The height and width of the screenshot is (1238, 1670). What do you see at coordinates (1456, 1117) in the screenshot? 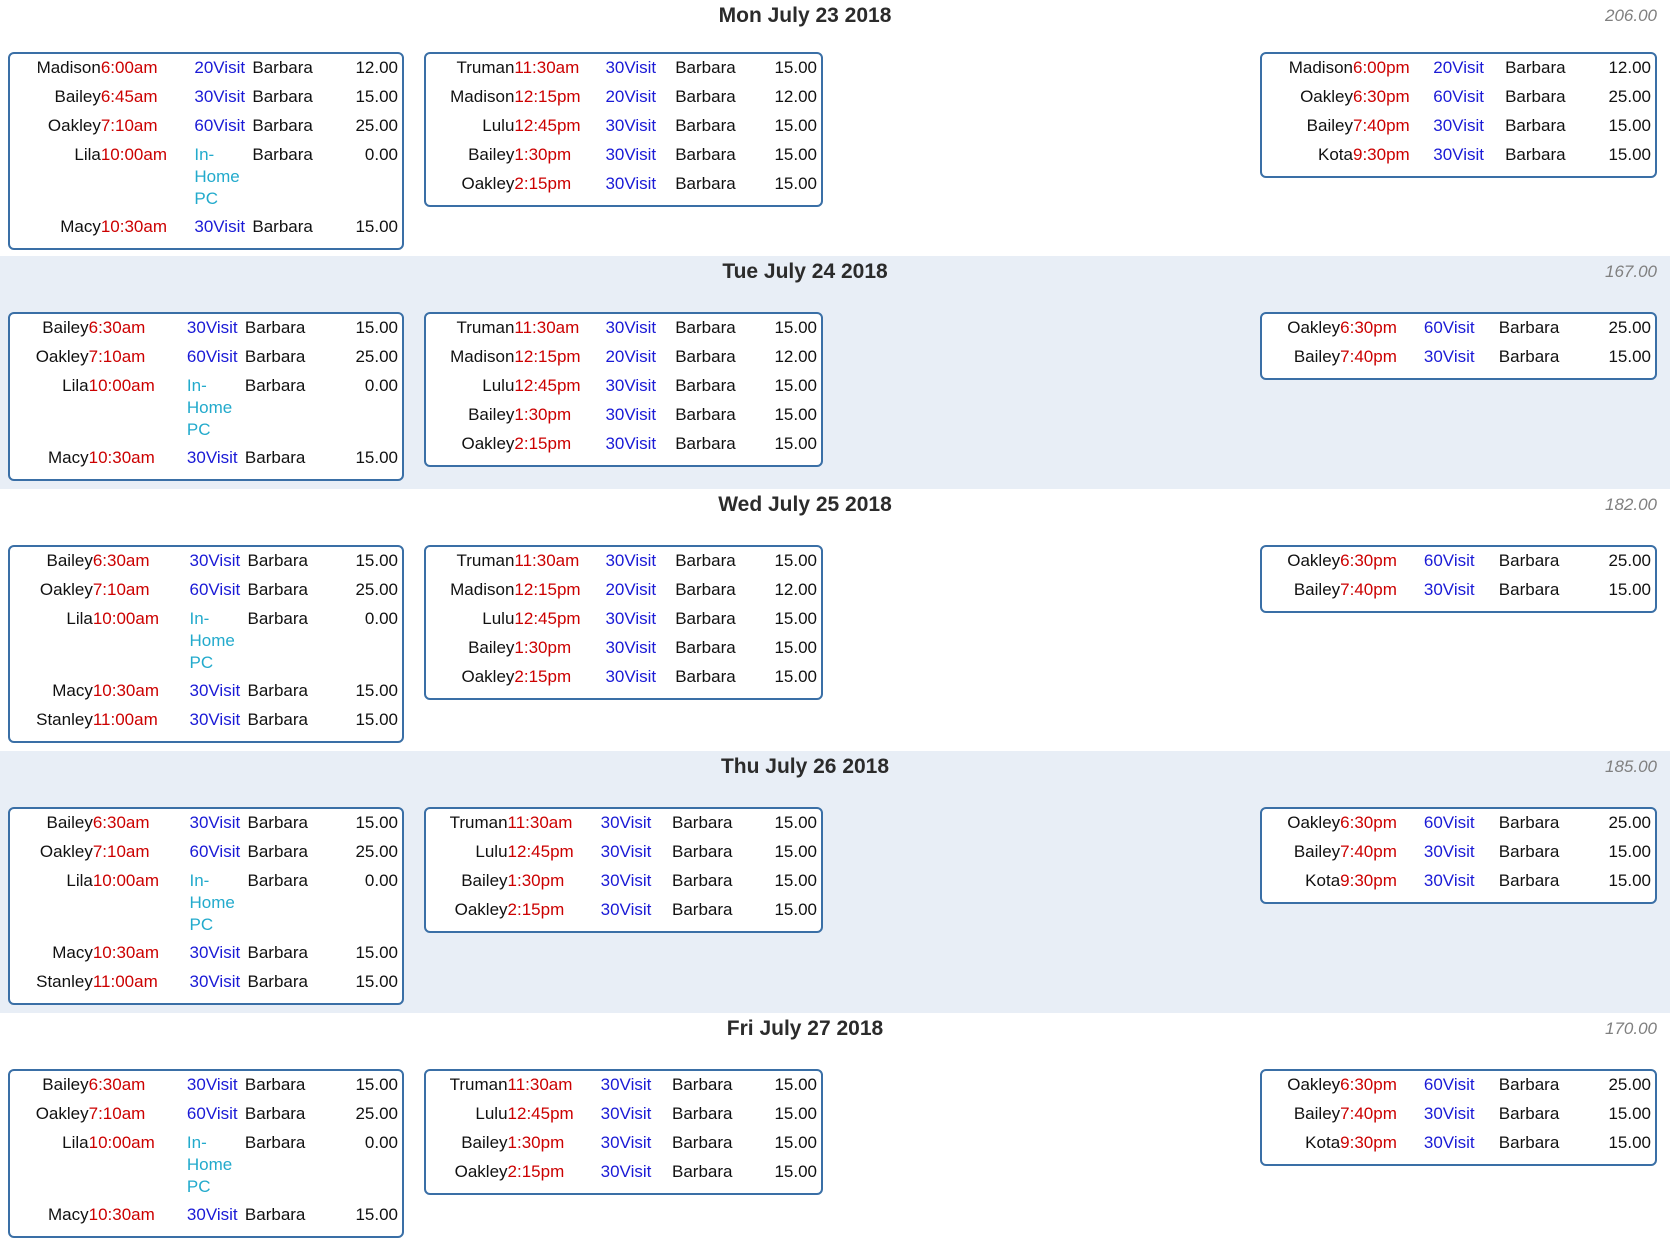
I see `appointment-row: Bailey 7:40pm 30Visit Barbara 15.00` at bounding box center [1456, 1117].